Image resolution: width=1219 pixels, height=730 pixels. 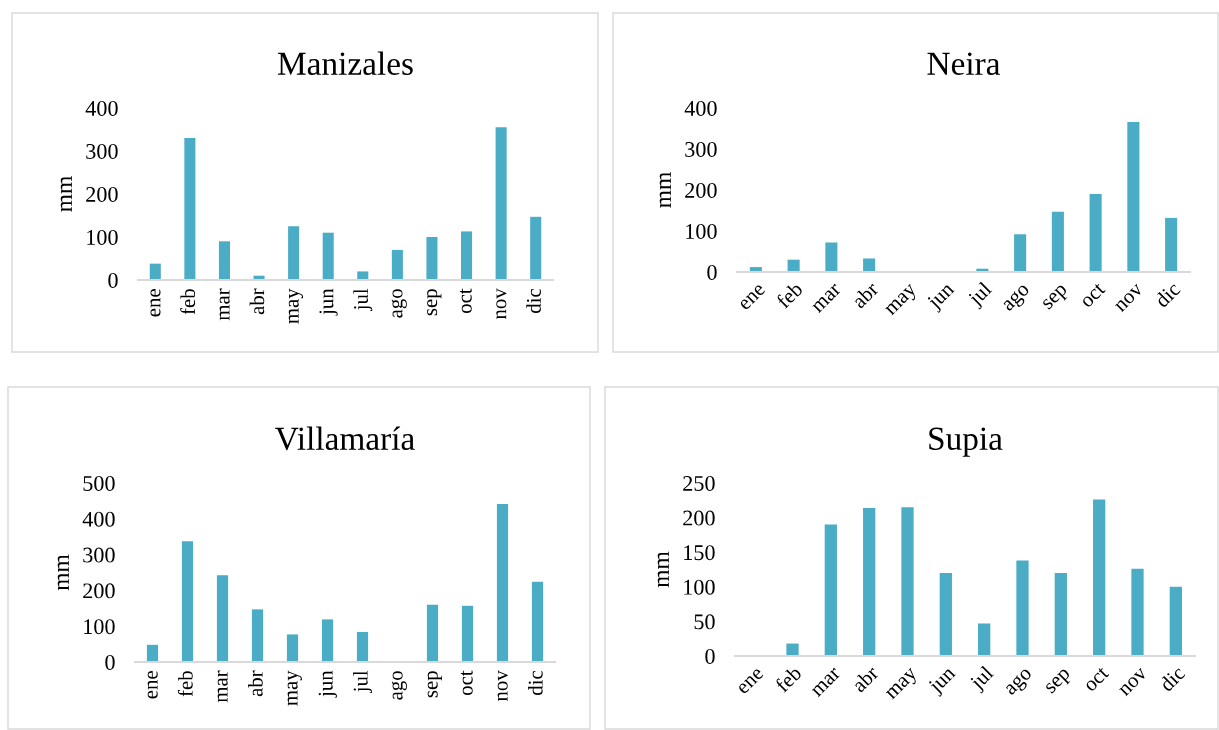 I want to click on y-tick-label: 500, so click(x=99, y=483).